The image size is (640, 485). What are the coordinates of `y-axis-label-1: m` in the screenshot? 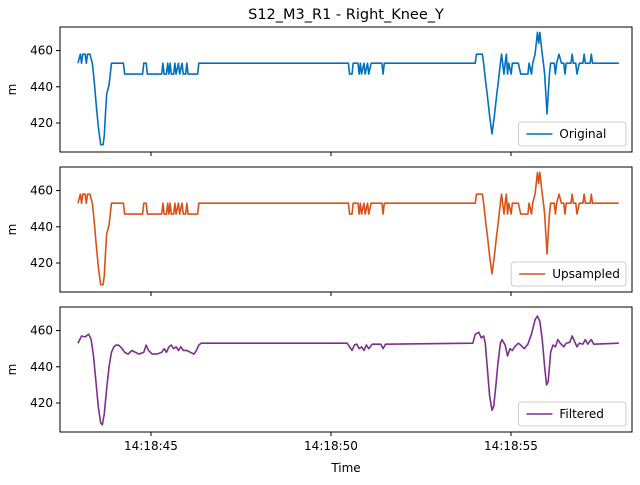 It's located at (12, 90).